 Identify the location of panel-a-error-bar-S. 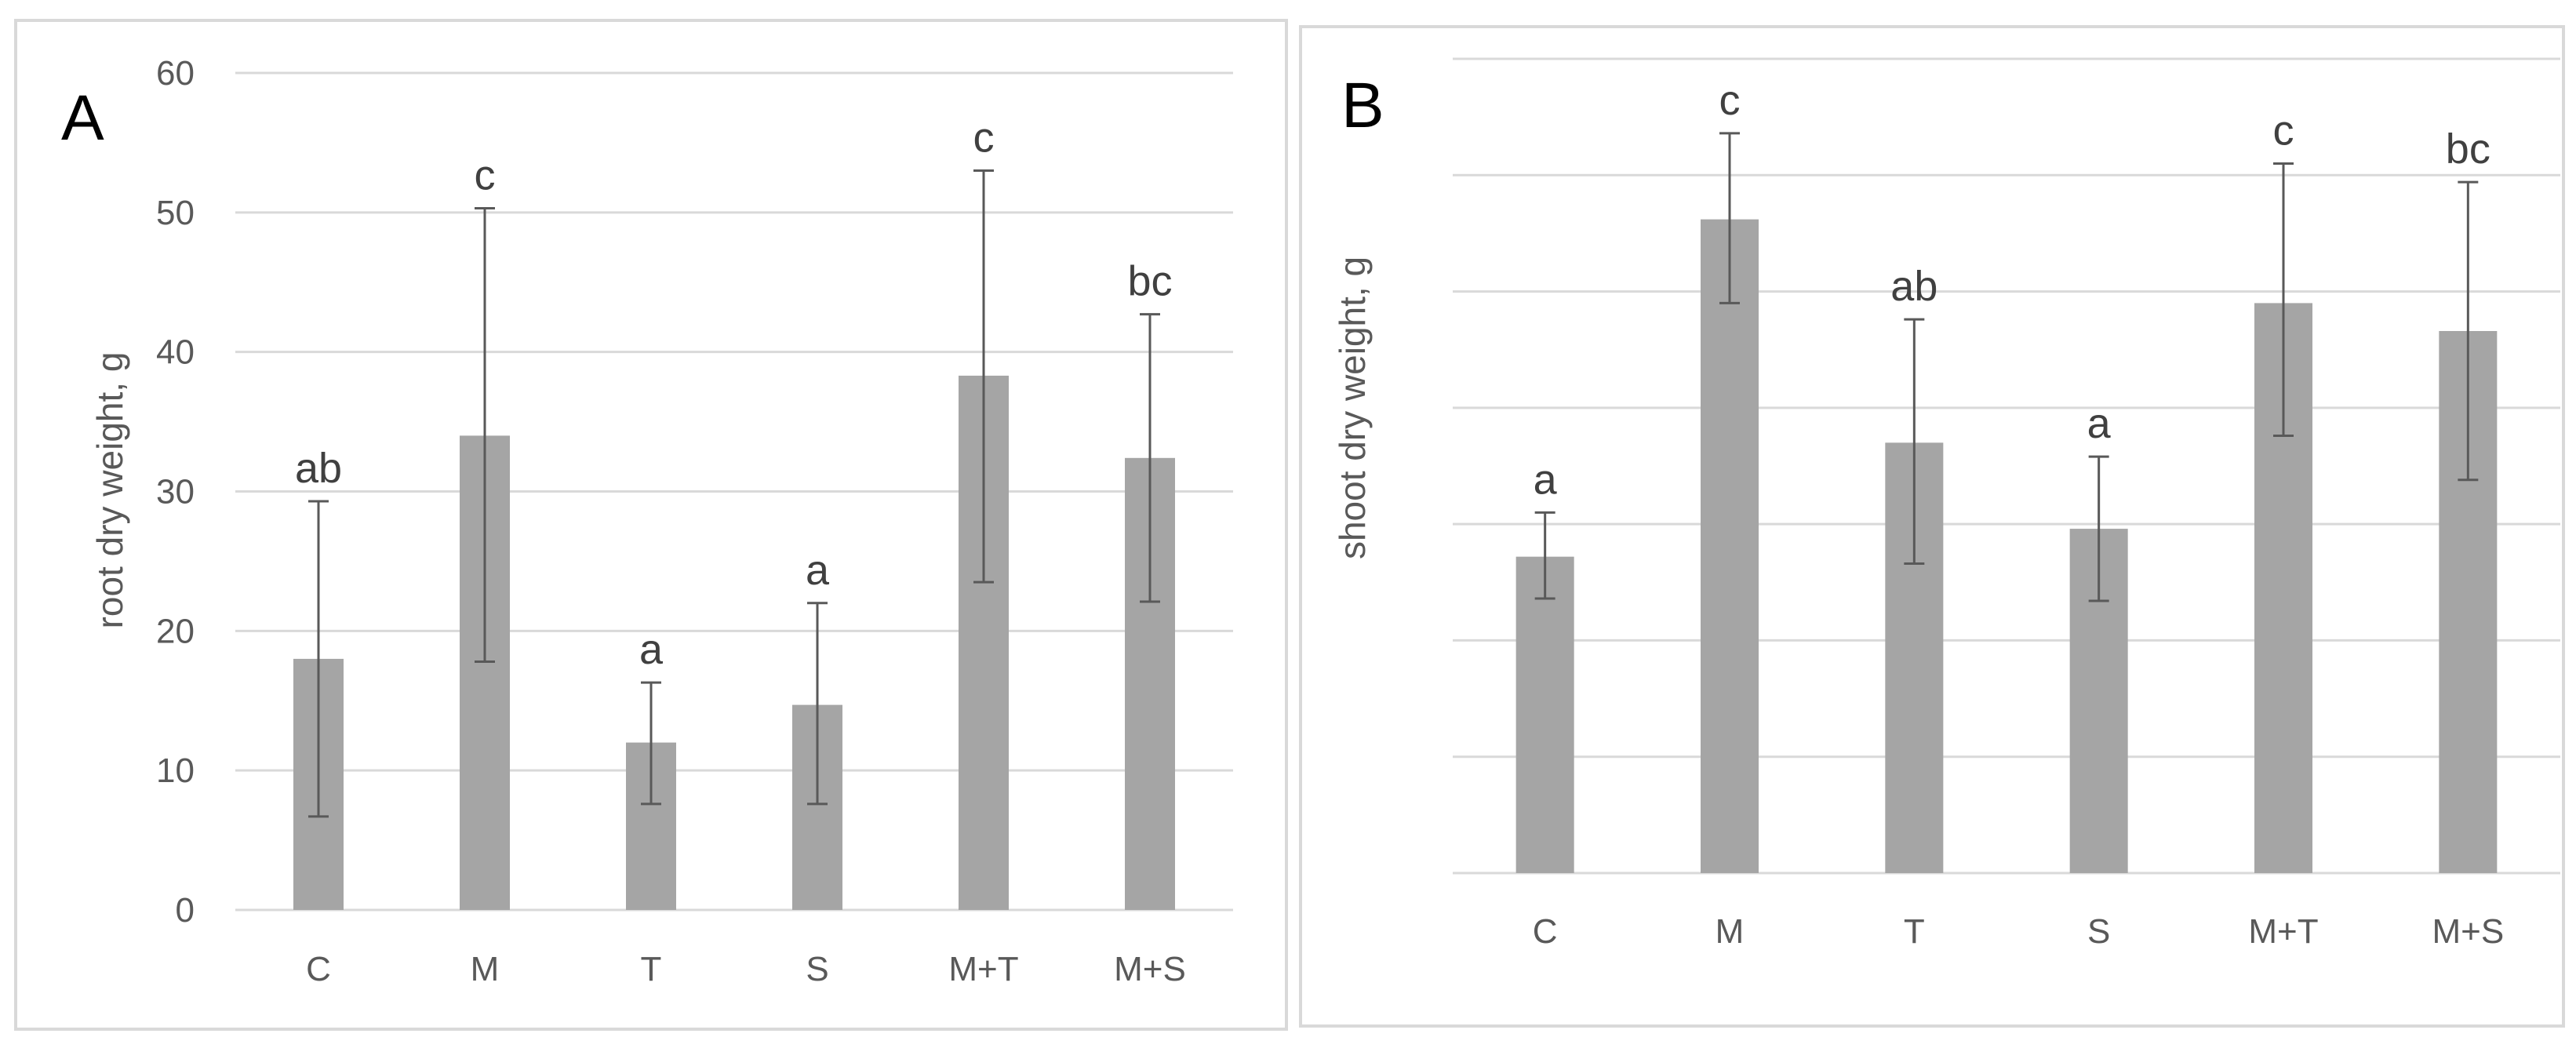
(817, 704).